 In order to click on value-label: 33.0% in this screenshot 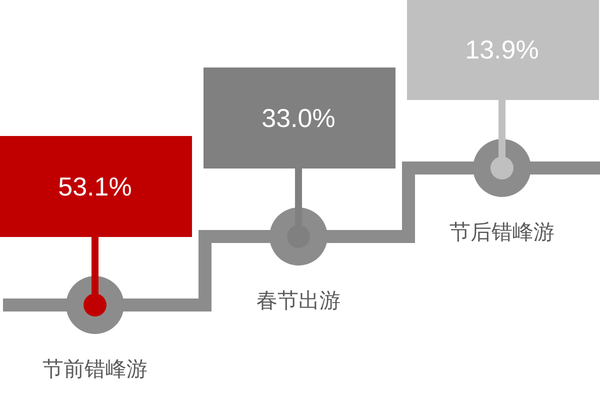, I will do `click(299, 118)`.